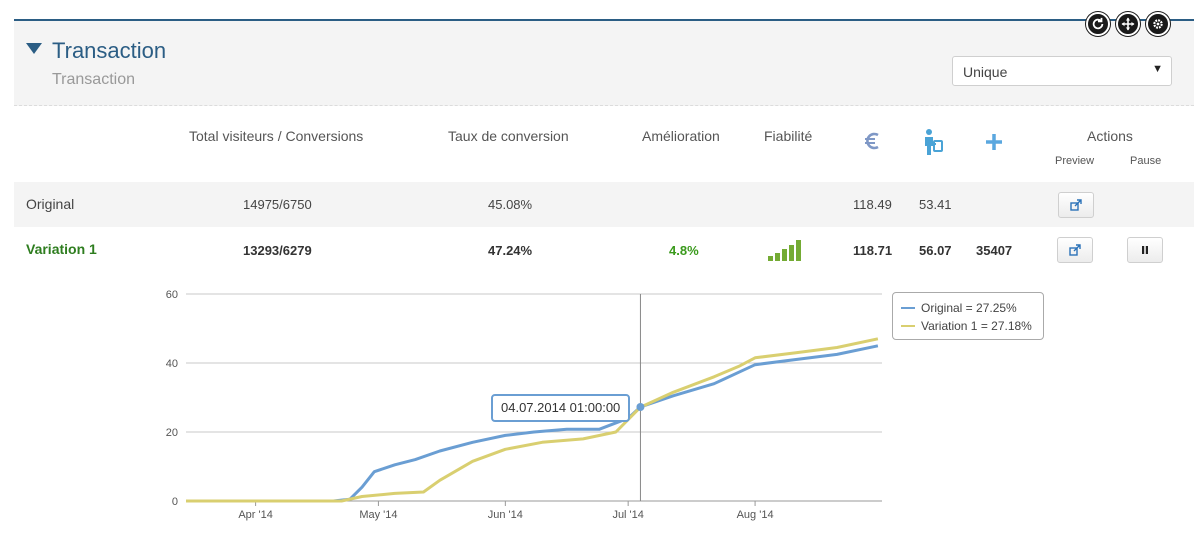 This screenshot has width=1204, height=534. What do you see at coordinates (510, 250) in the screenshot?
I see `row-rate: 47.24%` at bounding box center [510, 250].